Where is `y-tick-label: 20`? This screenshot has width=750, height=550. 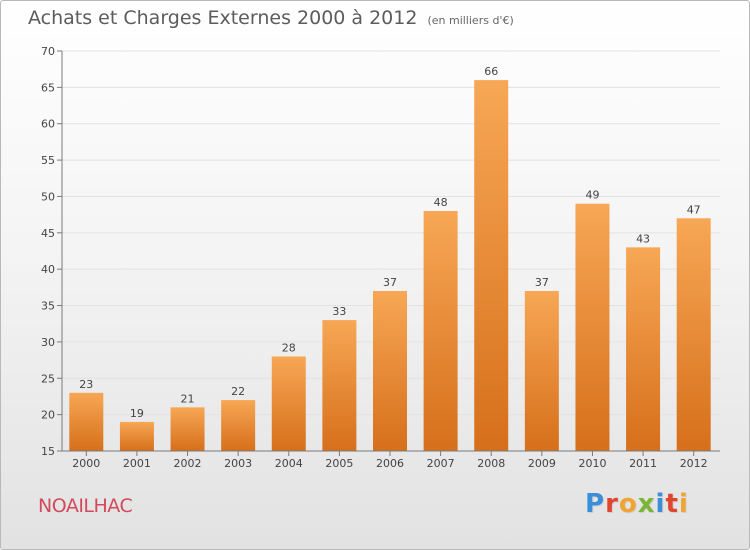 y-tick-label: 20 is located at coordinates (48, 415).